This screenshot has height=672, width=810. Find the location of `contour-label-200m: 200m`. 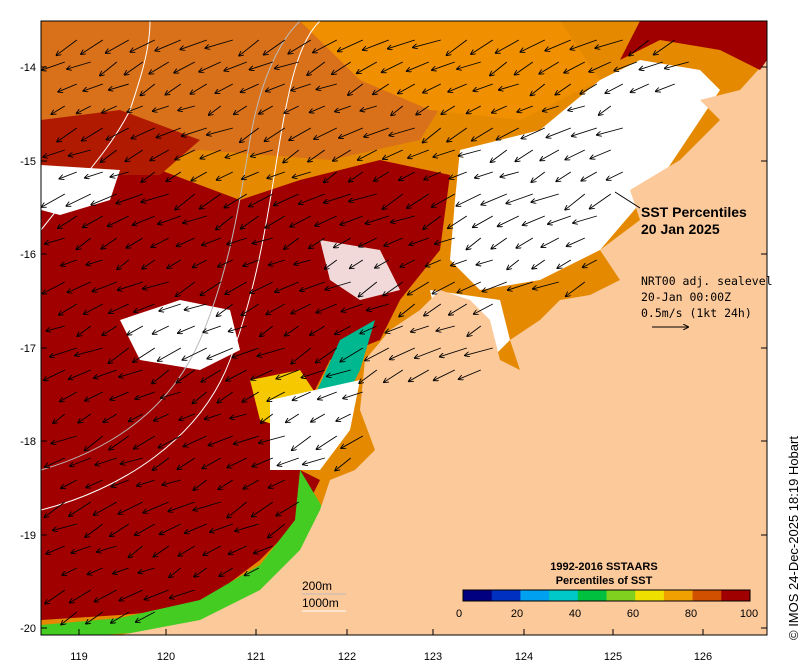

contour-label-200m: 200m is located at coordinates (317, 586).